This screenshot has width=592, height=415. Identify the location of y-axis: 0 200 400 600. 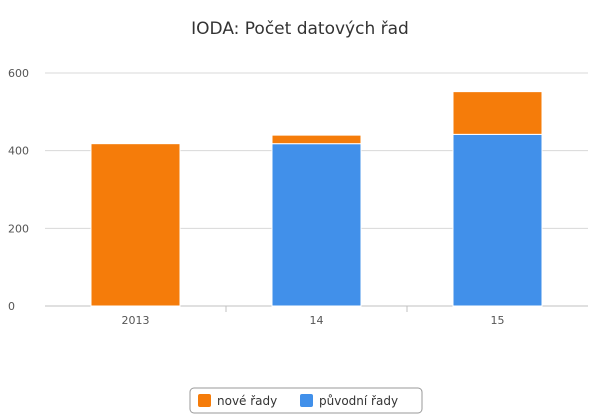
(18, 190).